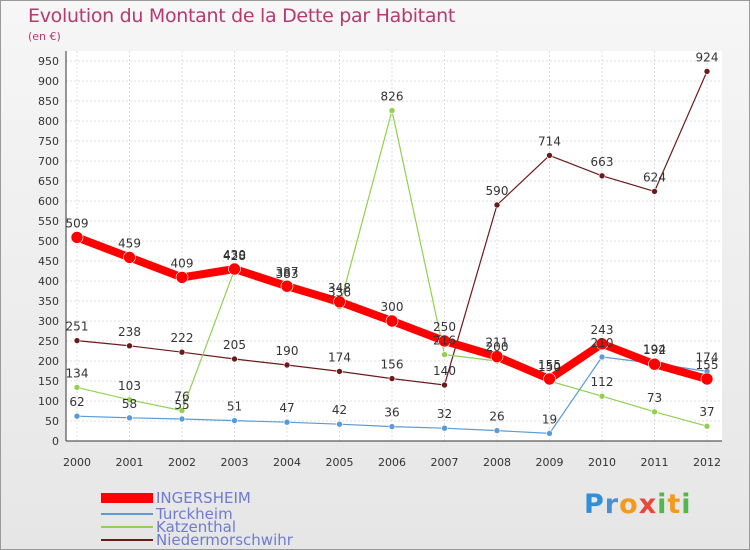 Image resolution: width=750 pixels, height=550 pixels. I want to click on y-tick-label: 100, so click(48, 401).